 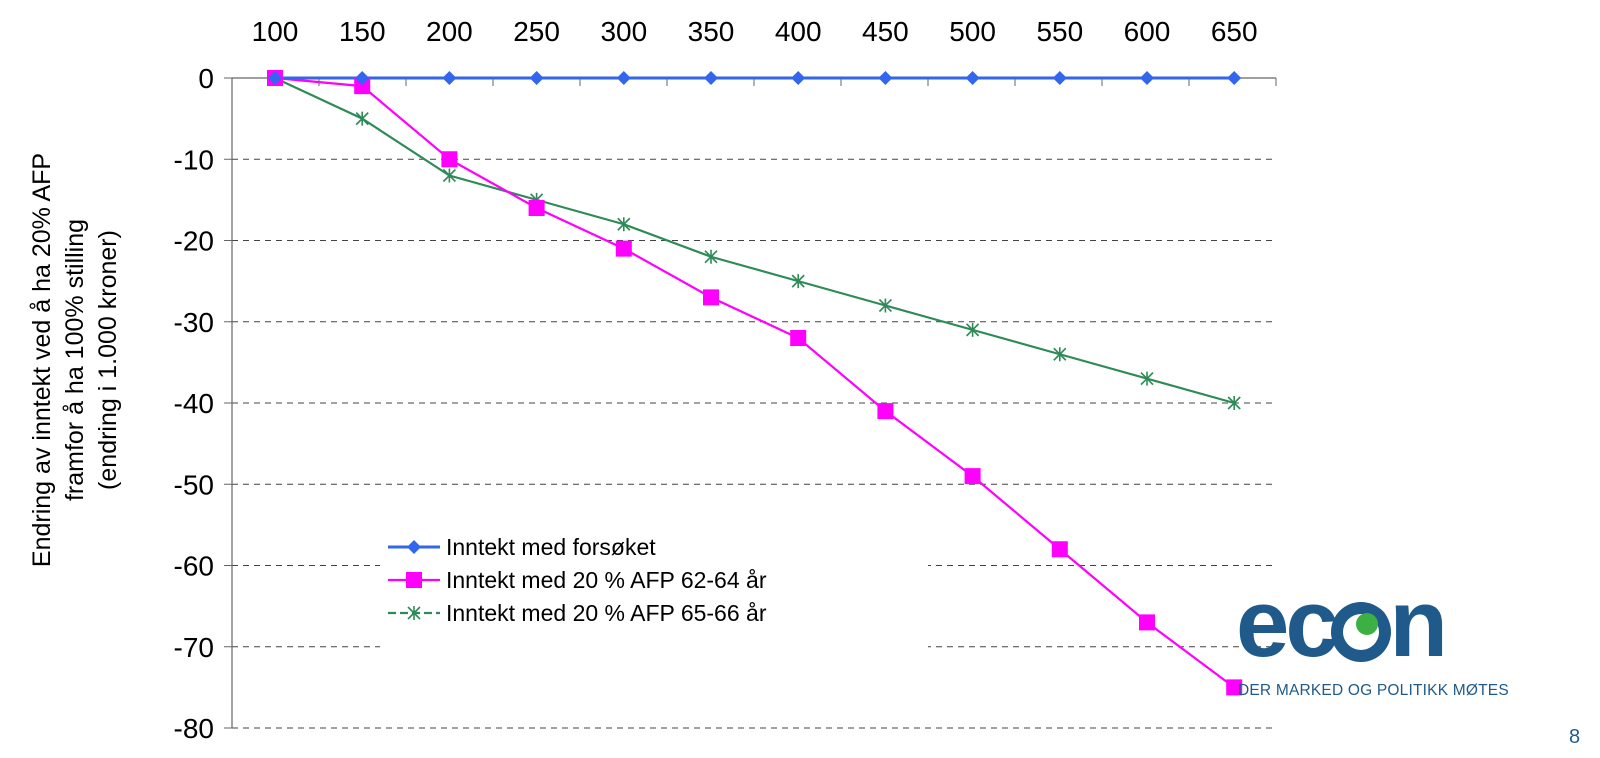 What do you see at coordinates (194, 647) in the screenshot?
I see `y-tick-label: -70` at bounding box center [194, 647].